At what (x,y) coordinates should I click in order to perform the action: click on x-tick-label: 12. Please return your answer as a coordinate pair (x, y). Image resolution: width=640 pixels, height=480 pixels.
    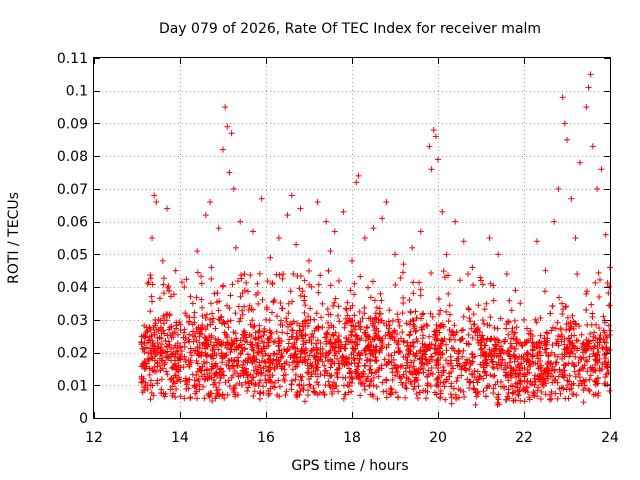
    Looking at the image, I should click on (94, 438).